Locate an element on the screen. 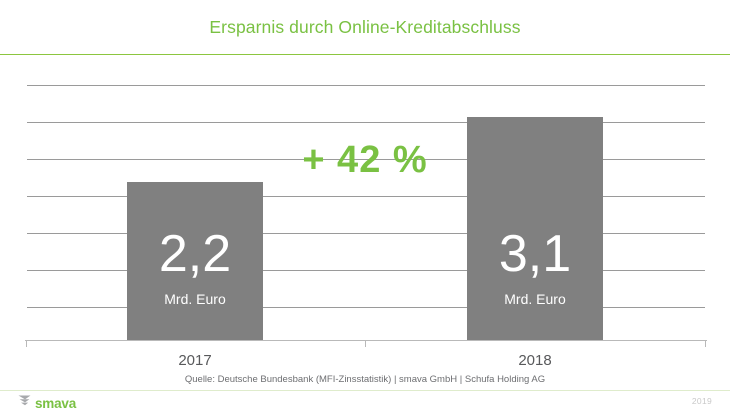 The height and width of the screenshot is (410, 730). x-axis-label-2018: 2018 is located at coordinates (535, 360).